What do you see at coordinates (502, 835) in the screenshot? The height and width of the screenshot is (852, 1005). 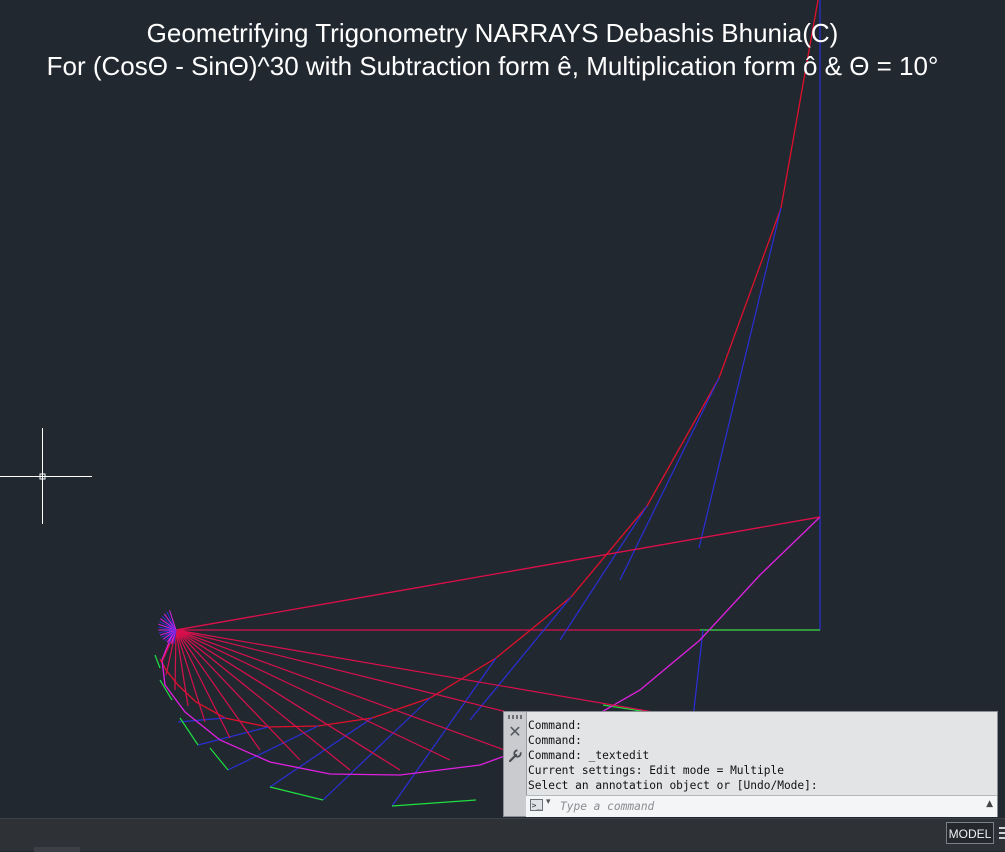 I see `status-bar: MODEL` at bounding box center [502, 835].